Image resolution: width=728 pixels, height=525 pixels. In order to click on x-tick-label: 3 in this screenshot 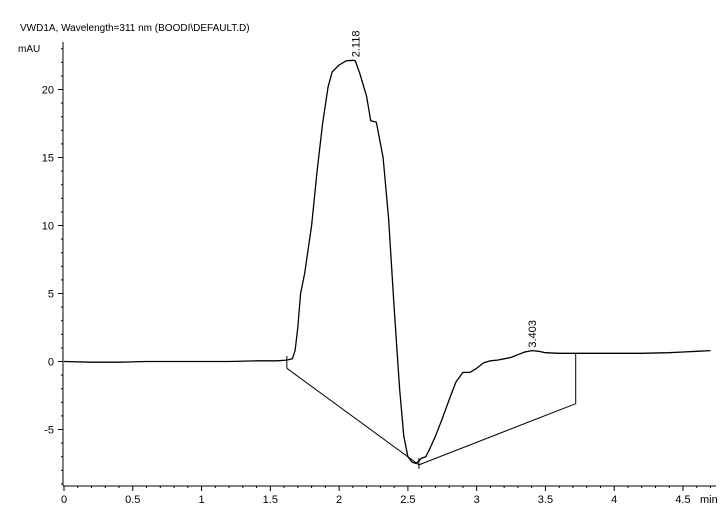, I will do `click(477, 500)`.